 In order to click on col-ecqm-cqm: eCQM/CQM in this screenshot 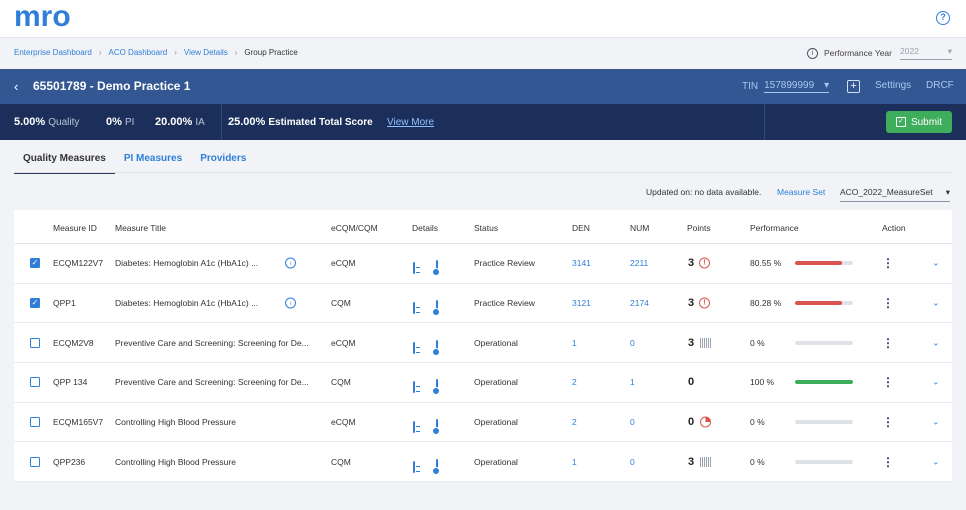, I will do `click(354, 228)`.